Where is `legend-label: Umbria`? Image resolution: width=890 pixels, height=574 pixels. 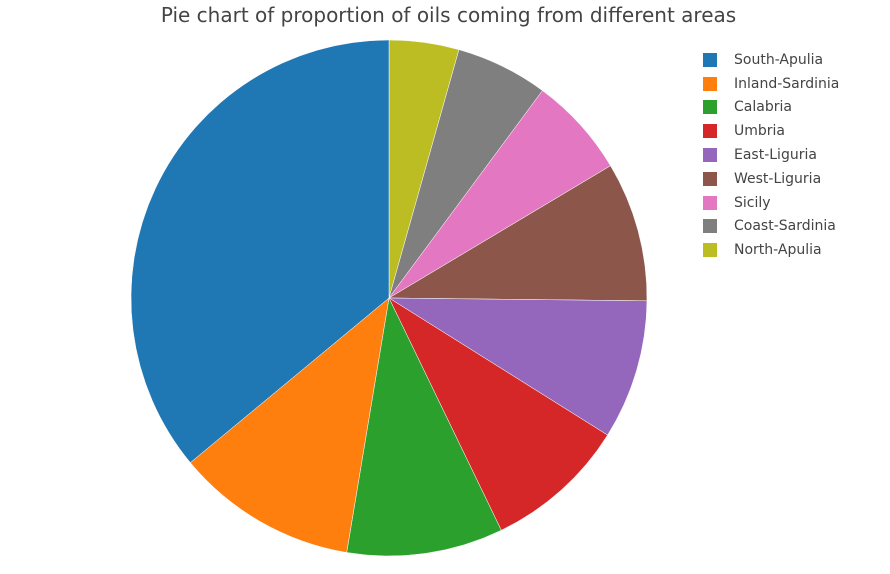 legend-label: Umbria is located at coordinates (759, 131).